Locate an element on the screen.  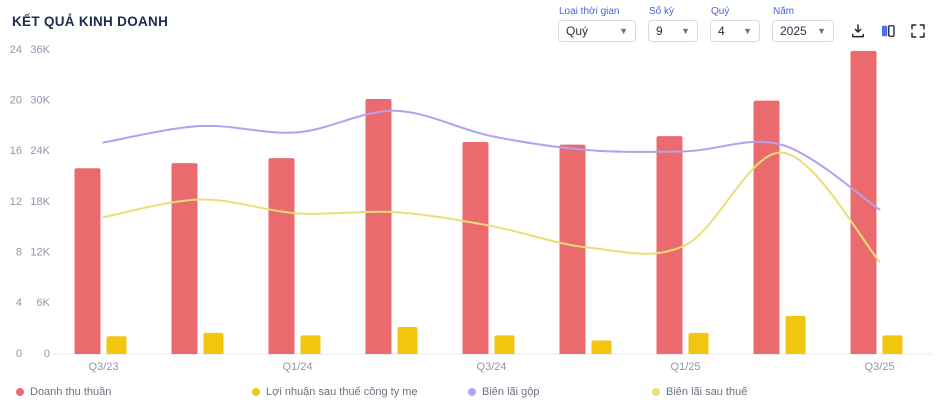
time-type-label: Loại thời gian is located at coordinates (589, 11).